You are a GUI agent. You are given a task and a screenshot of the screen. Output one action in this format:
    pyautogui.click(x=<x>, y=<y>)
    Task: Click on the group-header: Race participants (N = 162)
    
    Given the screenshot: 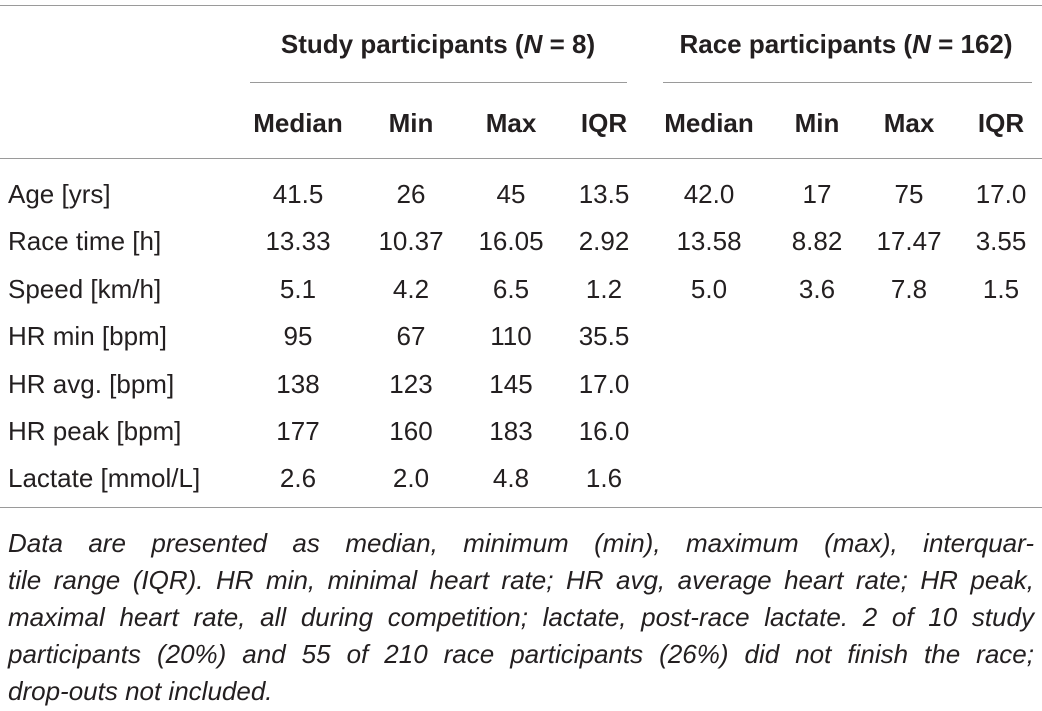 What is the action you would take?
    pyautogui.click(x=845, y=44)
    